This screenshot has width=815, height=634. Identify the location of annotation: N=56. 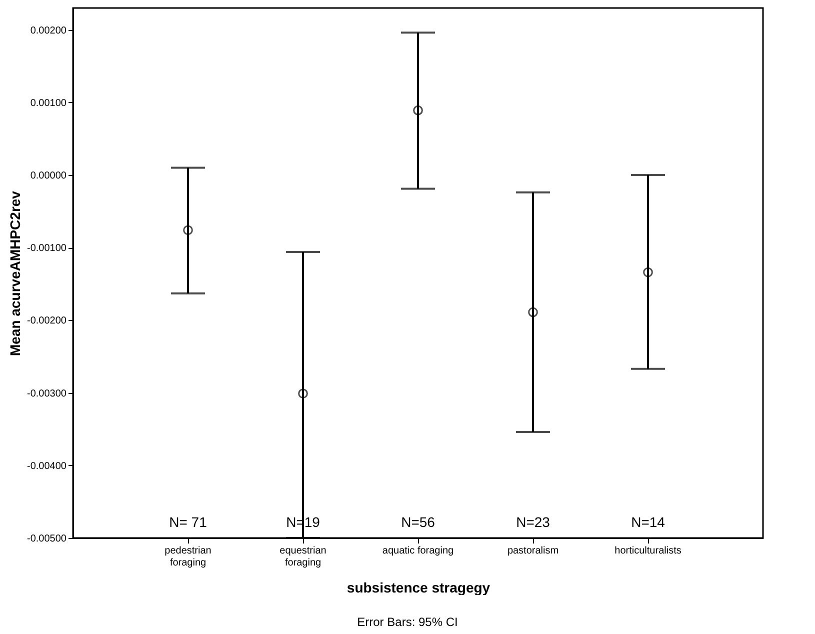
(418, 522).